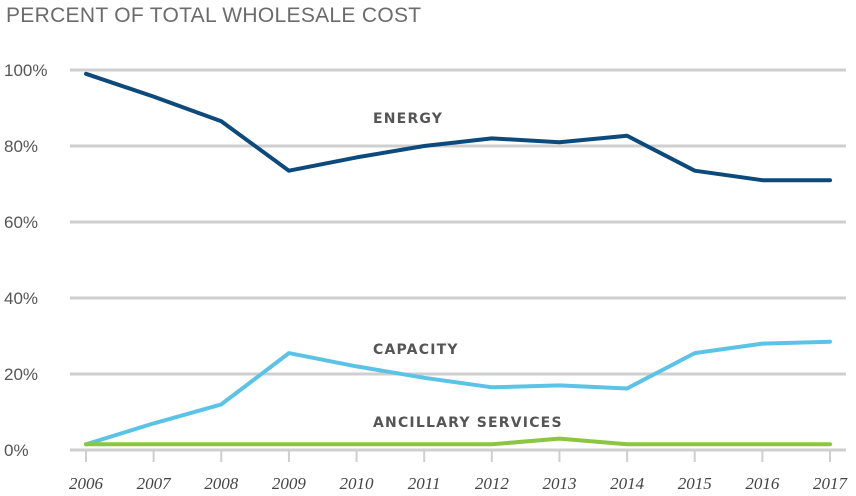  Describe the element at coordinates (289, 483) in the screenshot. I see `x-tick-label: 2009` at that location.